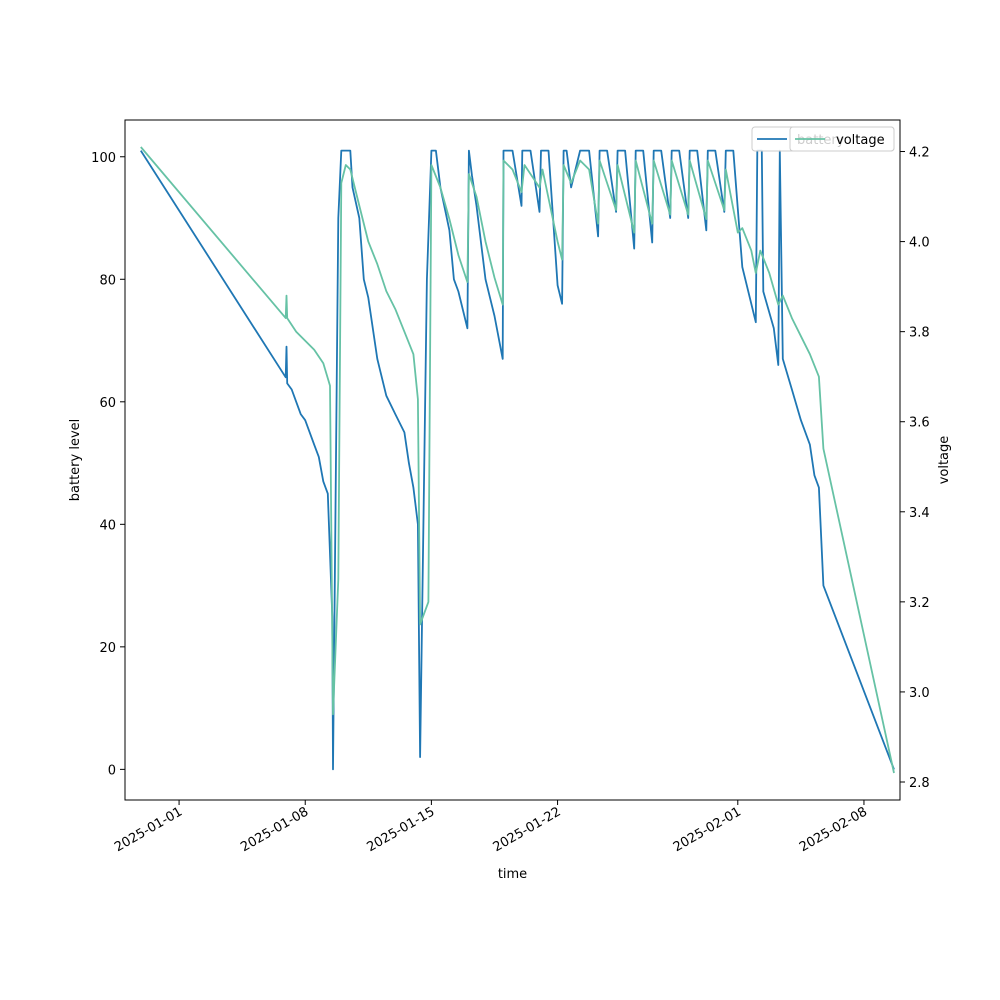 Image resolution: width=1000 pixels, height=1000 pixels. Describe the element at coordinates (112, 770) in the screenshot. I see `y-left-tick-label: 0` at that location.